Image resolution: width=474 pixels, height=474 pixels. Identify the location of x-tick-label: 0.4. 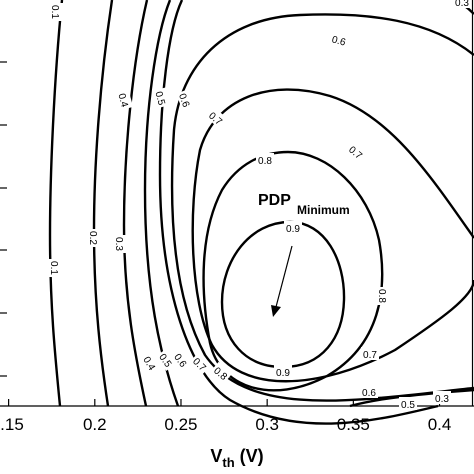
(440, 424).